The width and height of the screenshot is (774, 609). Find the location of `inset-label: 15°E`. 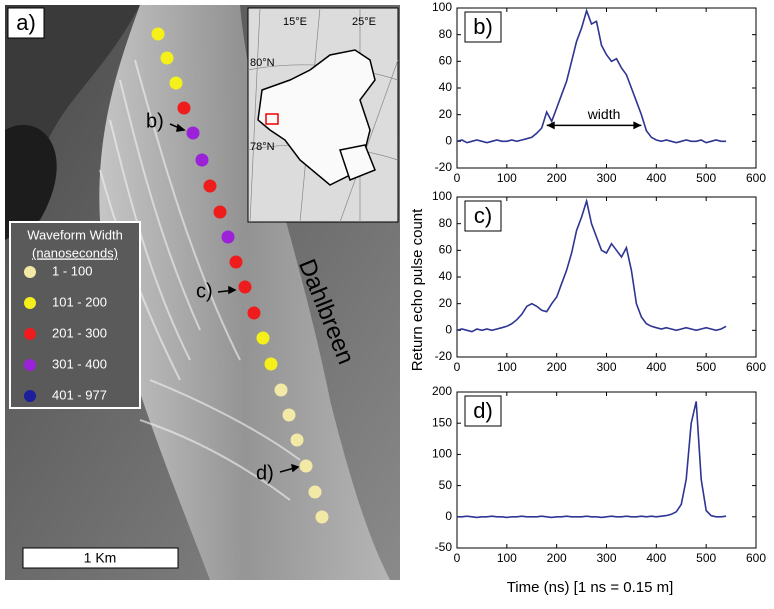

inset-label: 15°E is located at coordinates (295, 22).